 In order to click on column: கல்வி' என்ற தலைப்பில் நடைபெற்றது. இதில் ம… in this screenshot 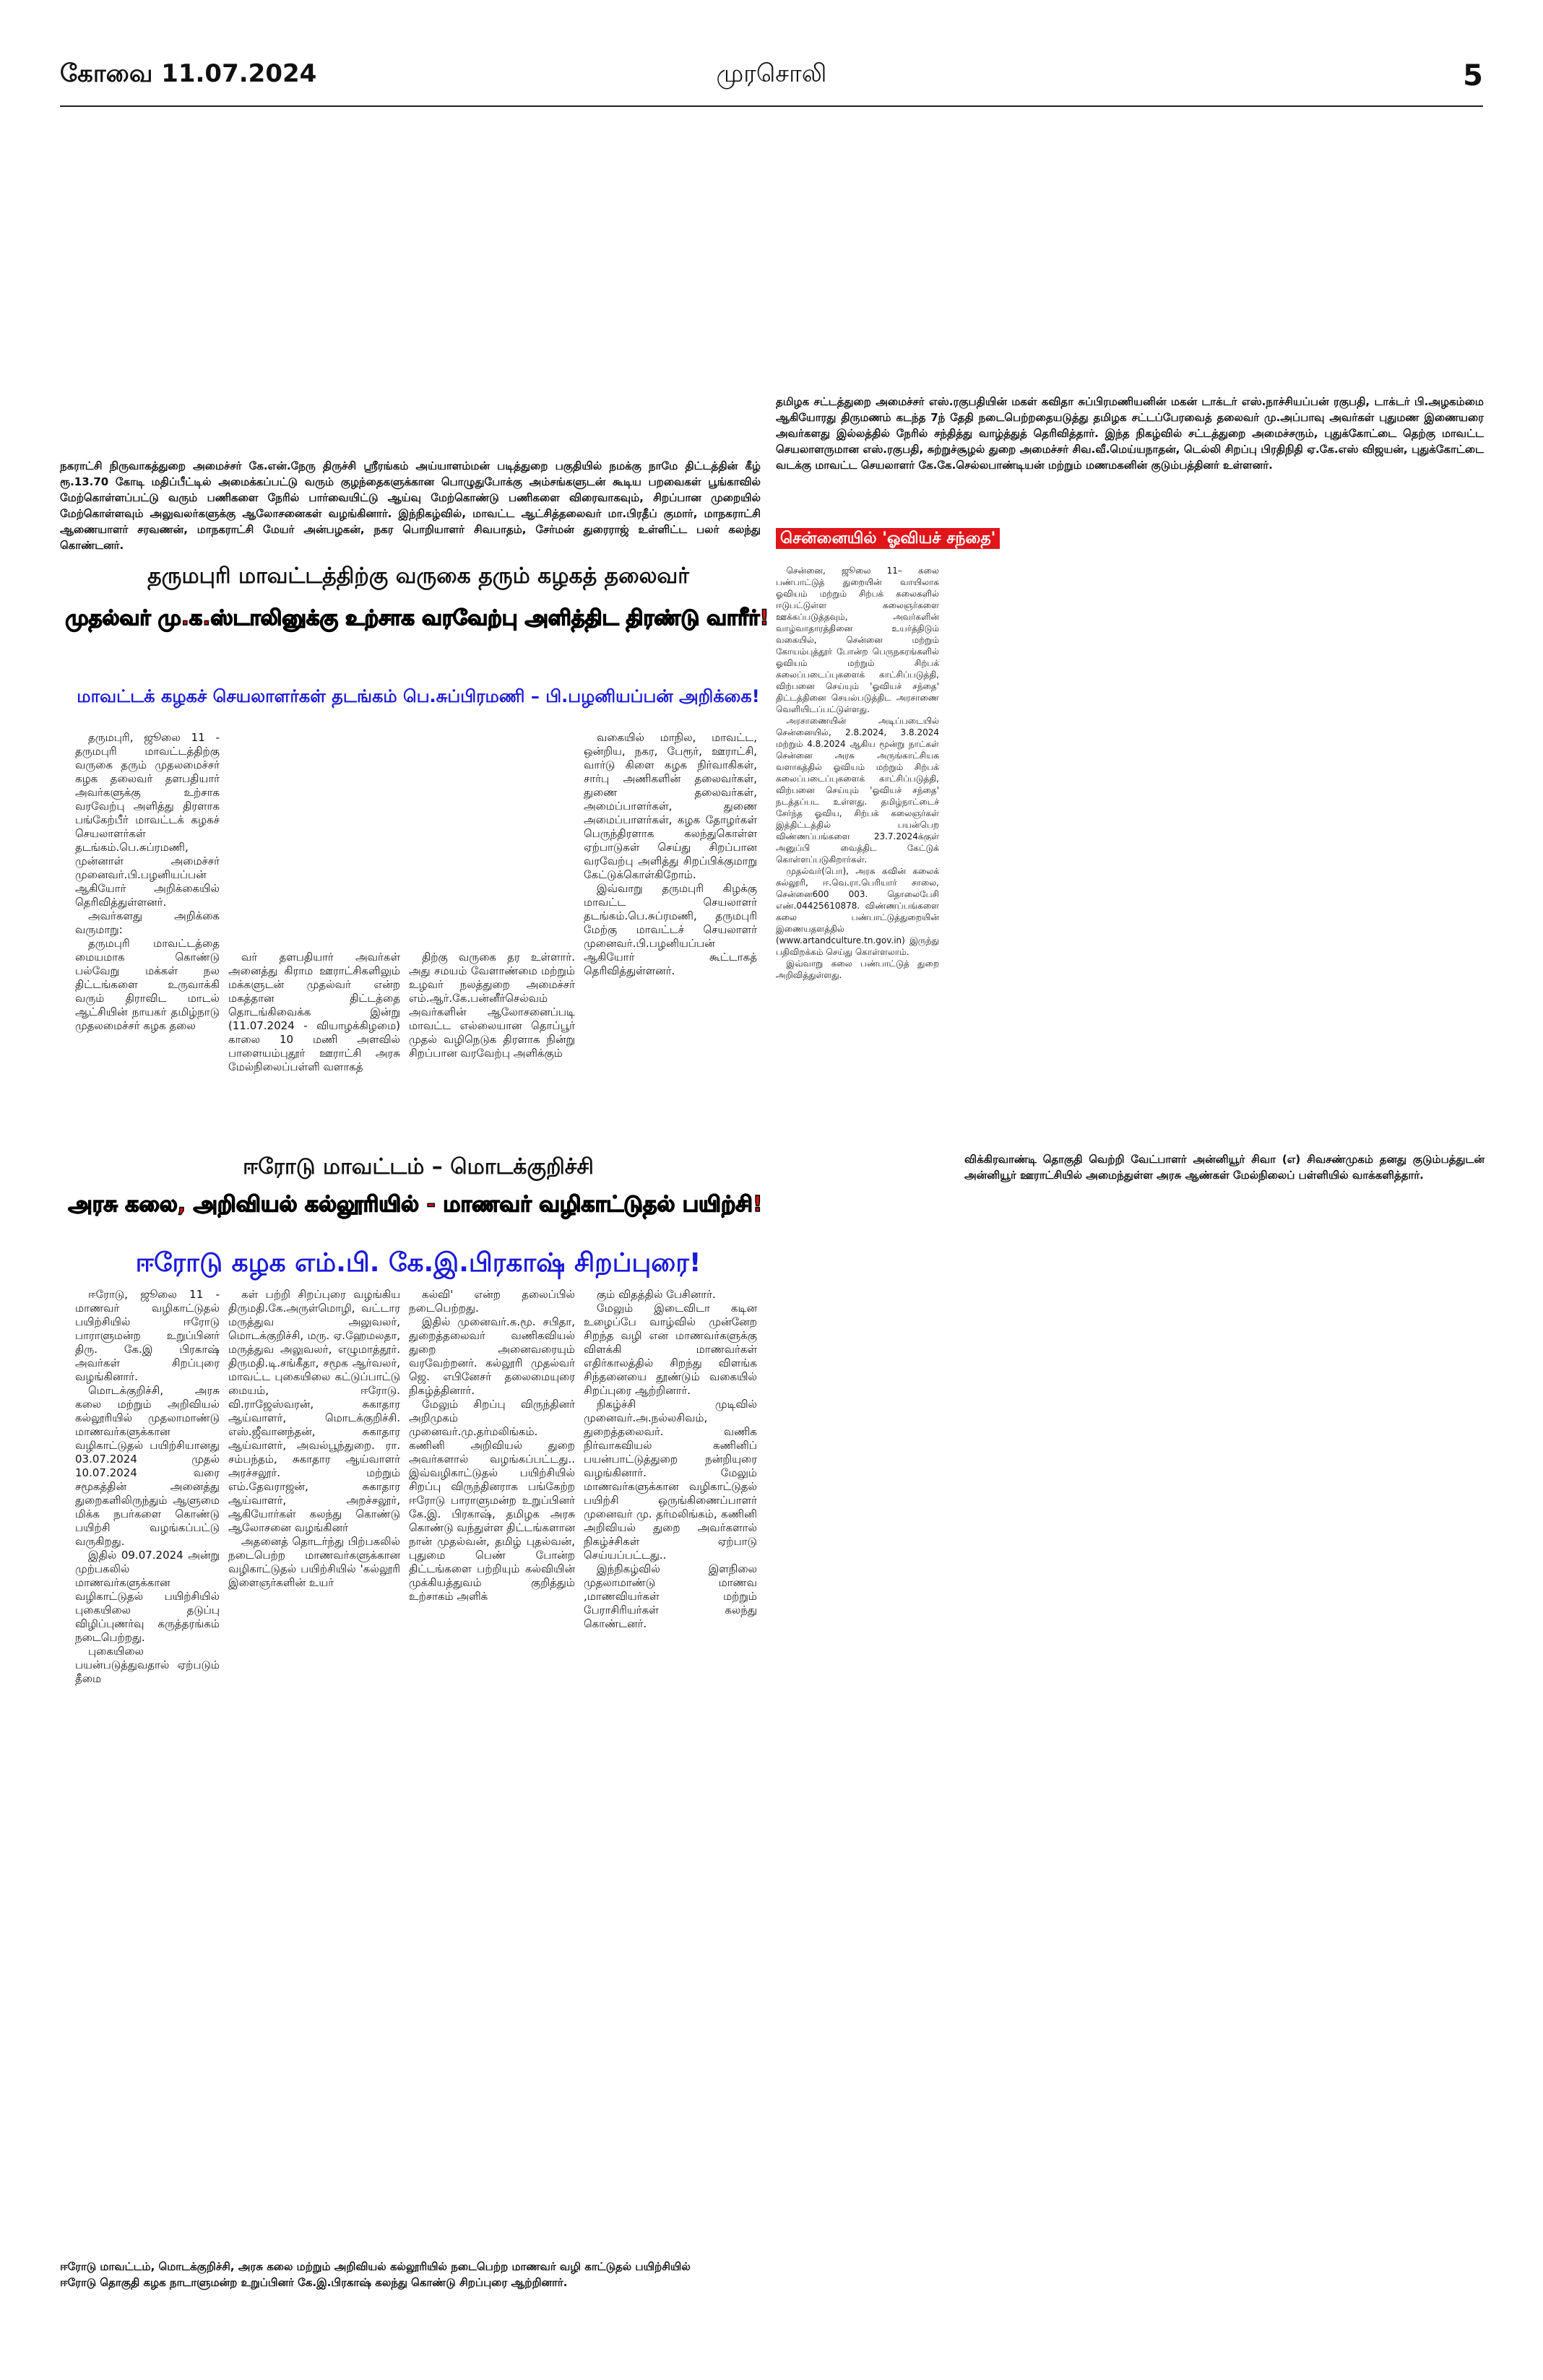, I will do `click(492, 1537)`.